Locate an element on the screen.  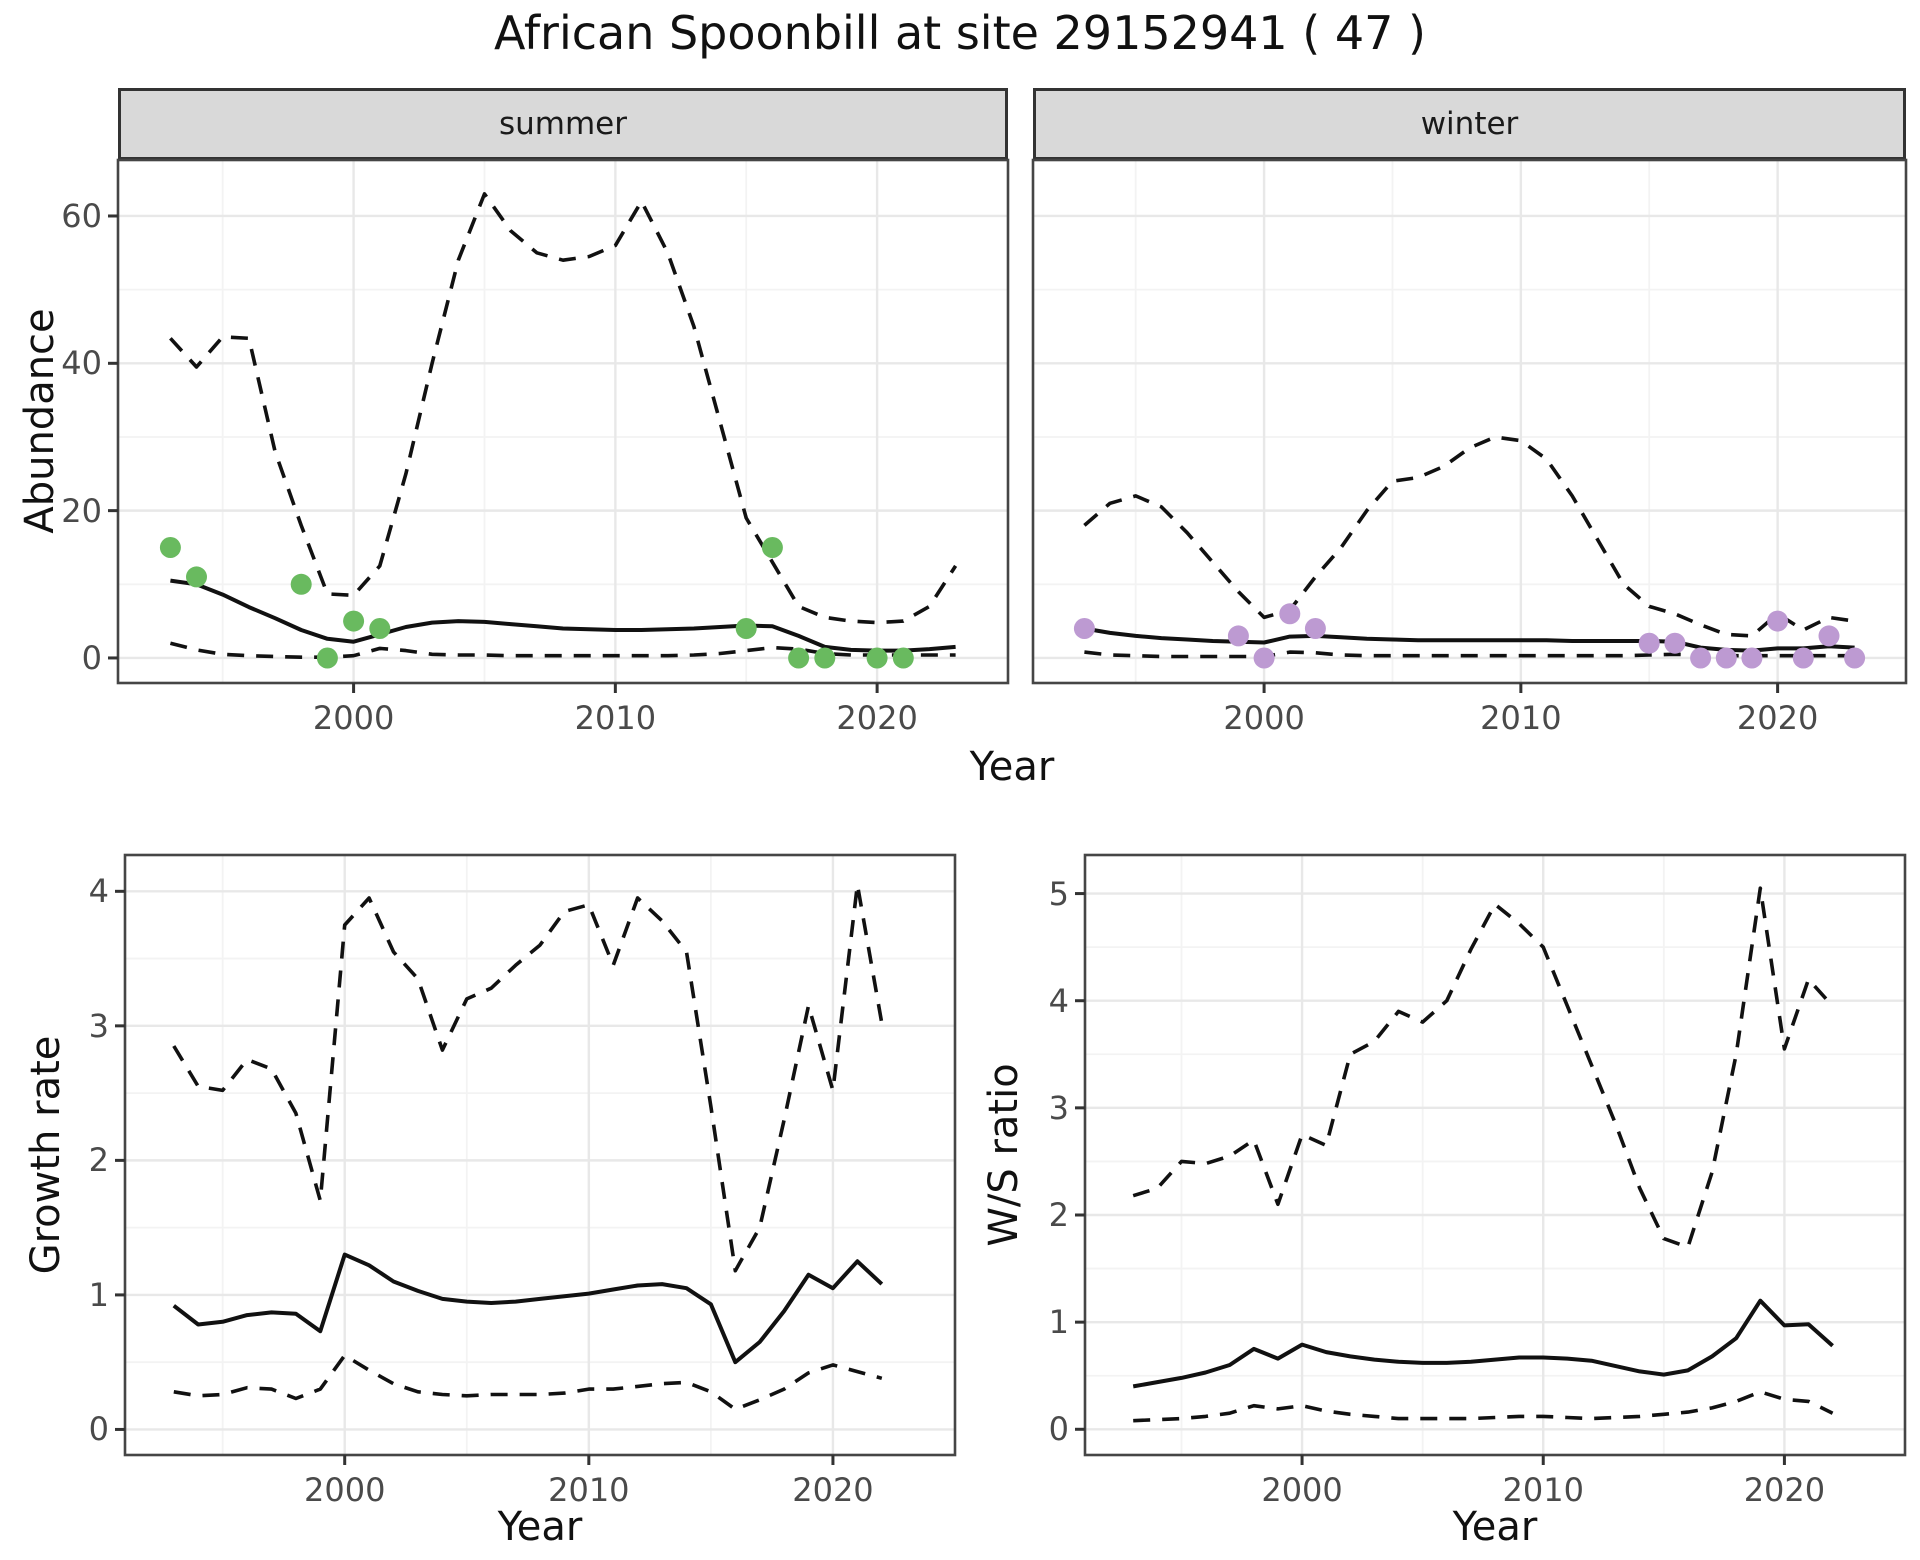
facet-strip-winter-label: winter is located at coordinates (1469, 124).